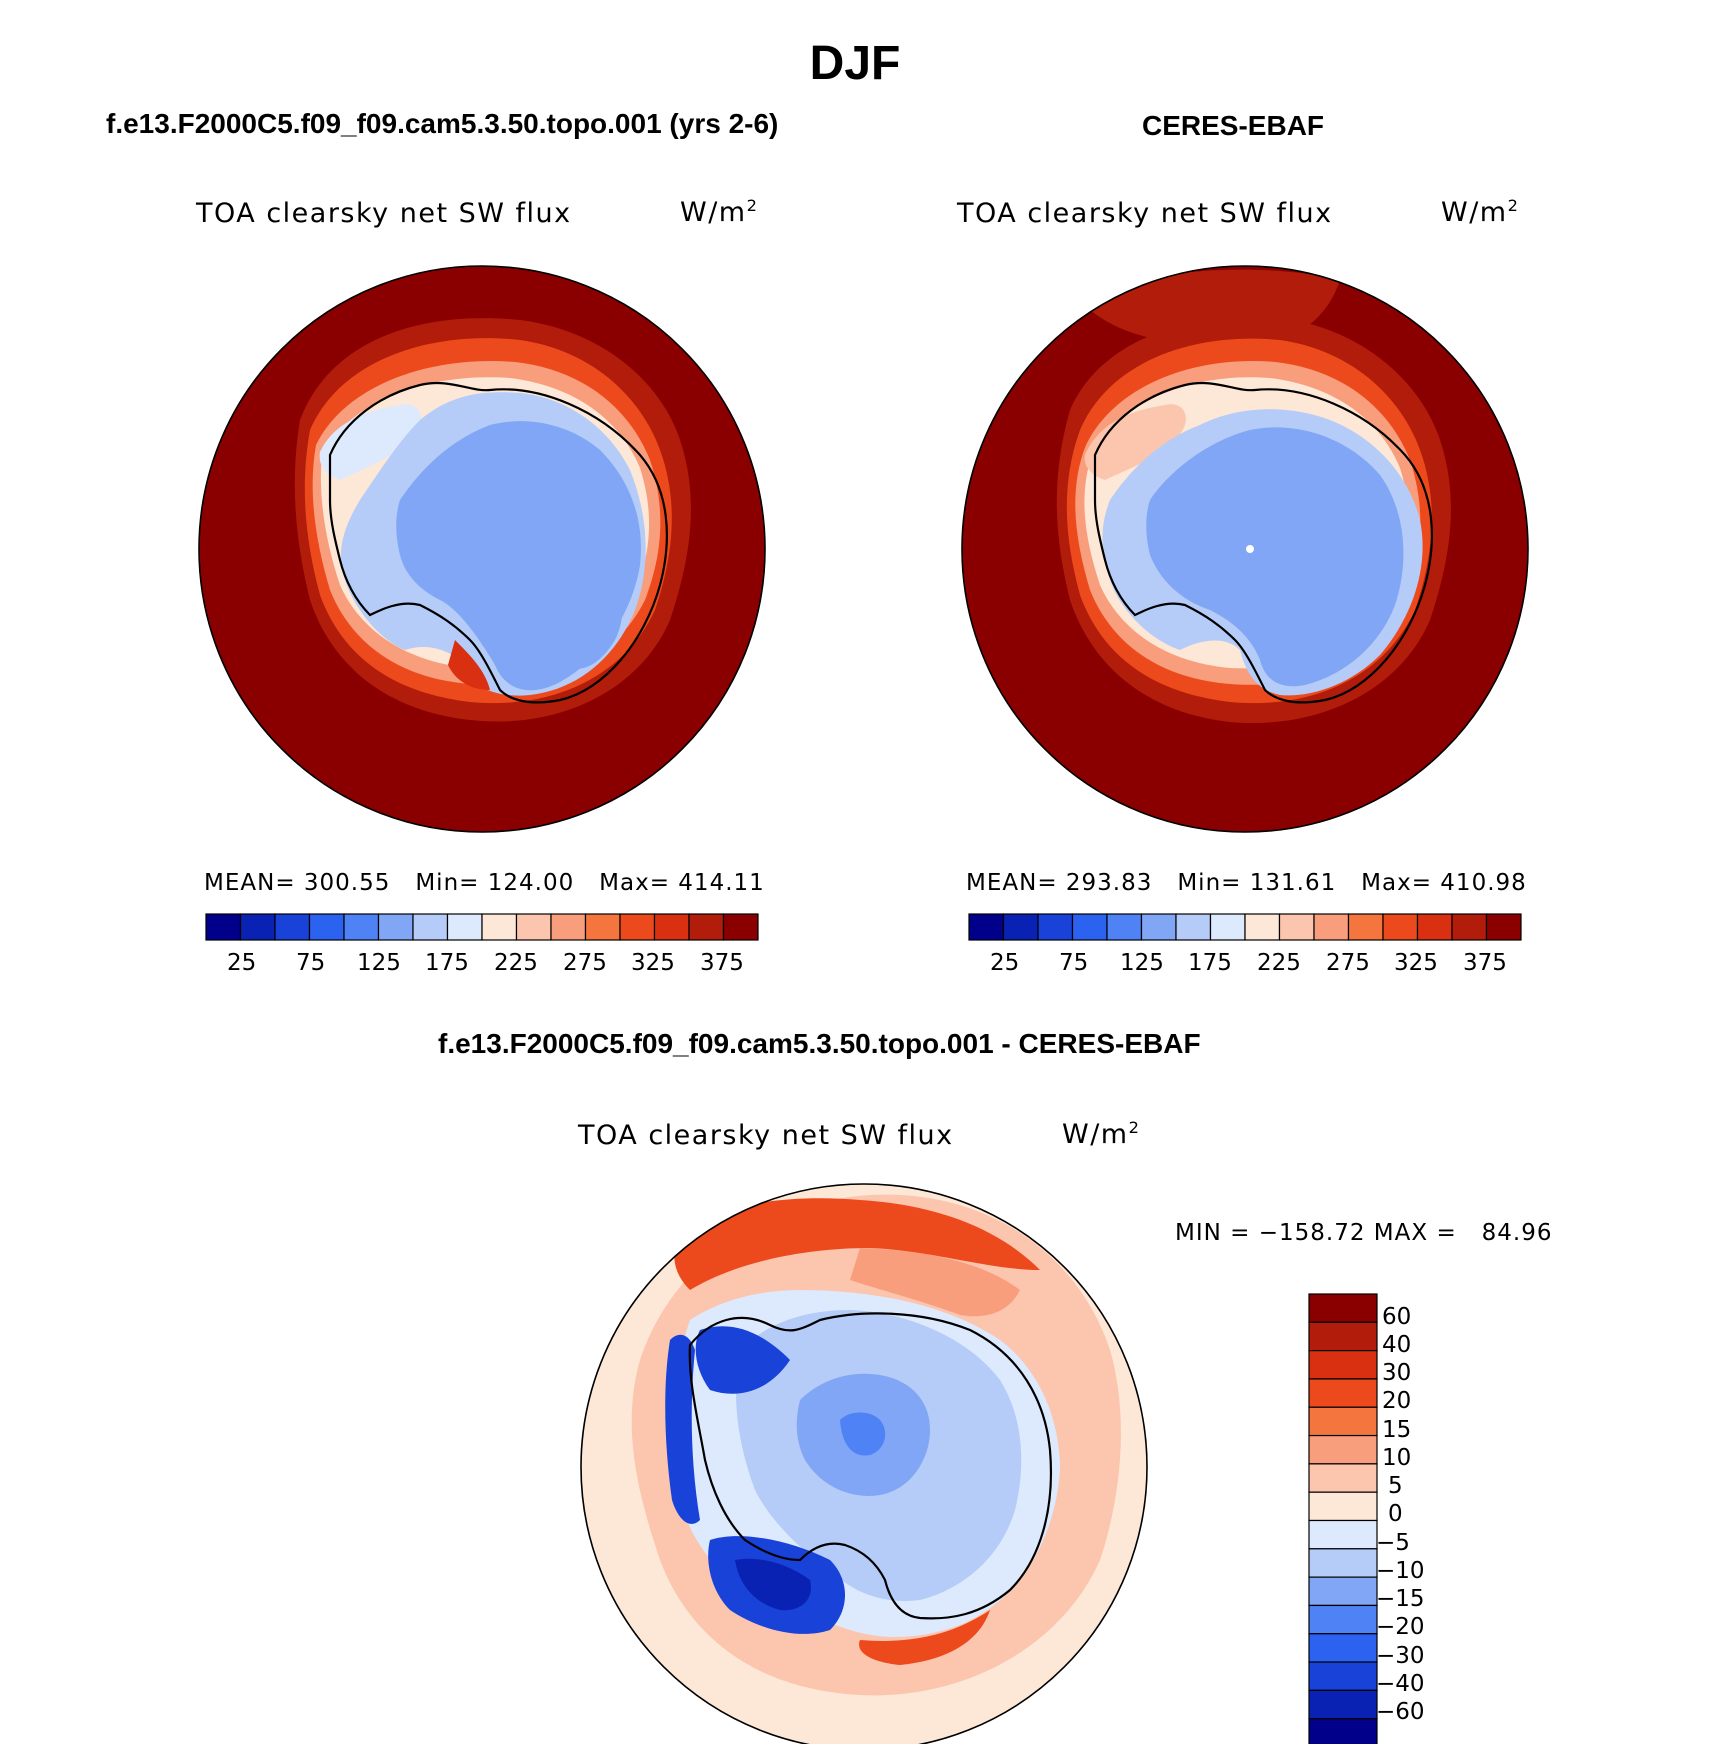  Describe the element at coordinates (1246, 883) in the screenshot. I see `obs-stats: MEAN= 293.83 Min= 131.61 Max= 410.98` at that location.